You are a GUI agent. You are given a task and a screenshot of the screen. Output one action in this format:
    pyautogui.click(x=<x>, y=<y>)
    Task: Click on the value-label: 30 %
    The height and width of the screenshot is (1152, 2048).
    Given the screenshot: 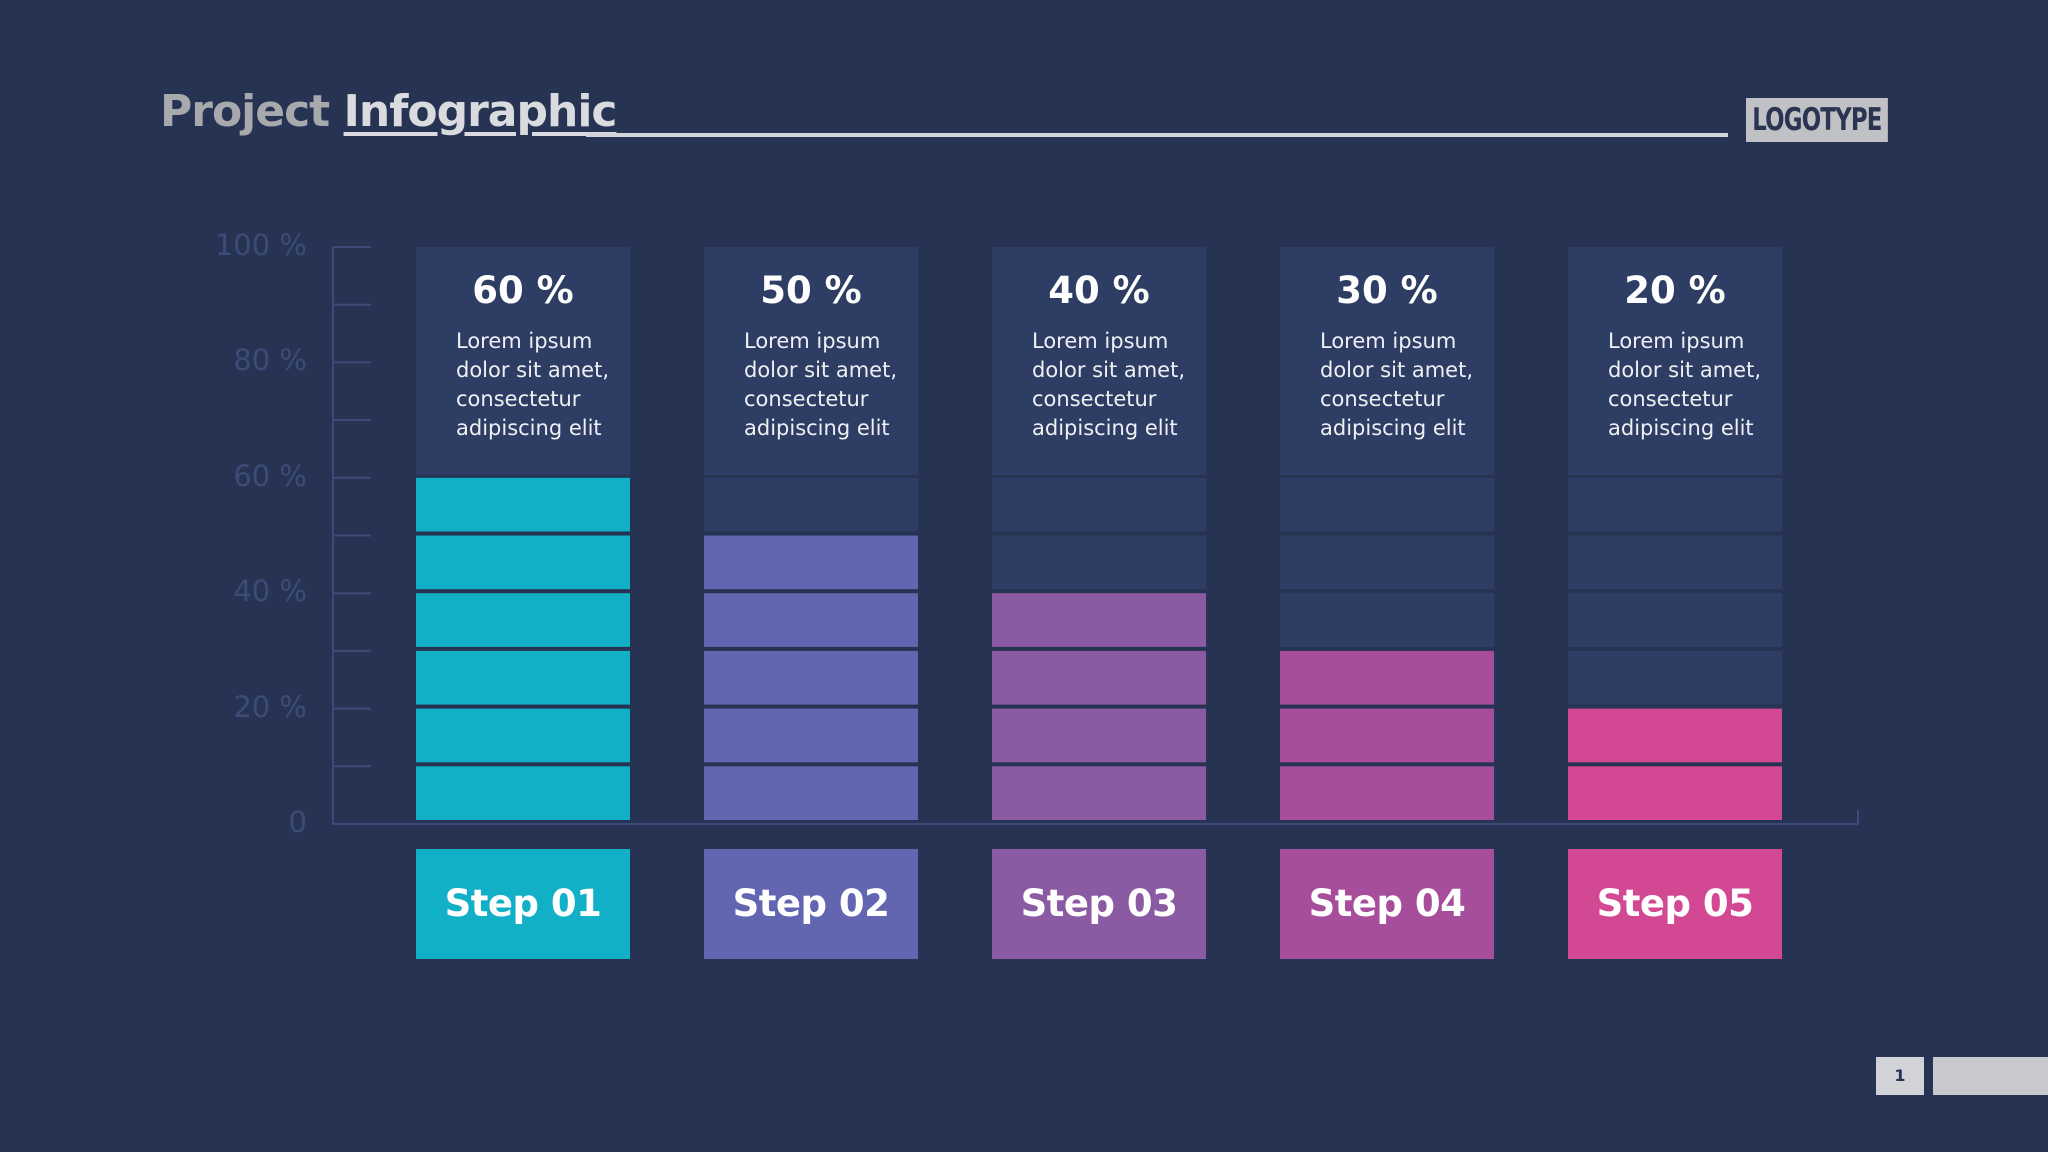 What is the action you would take?
    pyautogui.click(x=1387, y=290)
    